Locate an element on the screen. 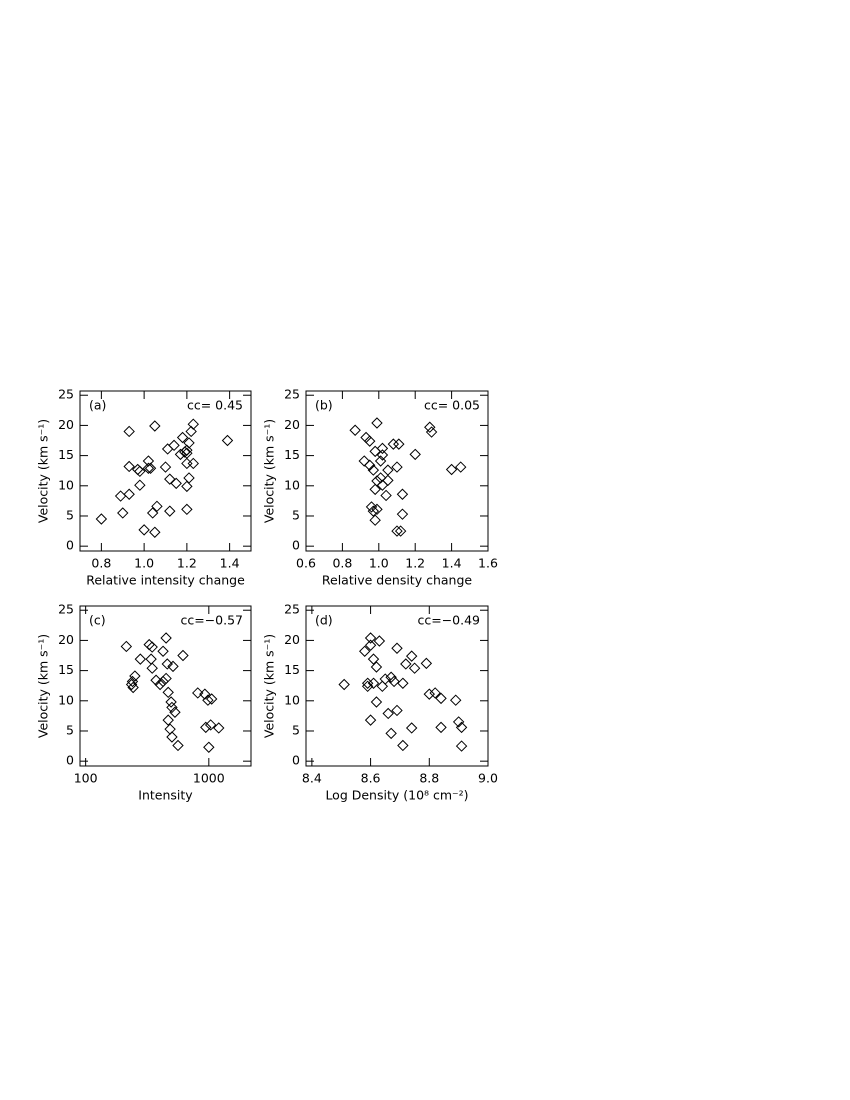 The height and width of the screenshot is (1100, 850). x-axis-label: Relative intensity change is located at coordinates (165, 580).